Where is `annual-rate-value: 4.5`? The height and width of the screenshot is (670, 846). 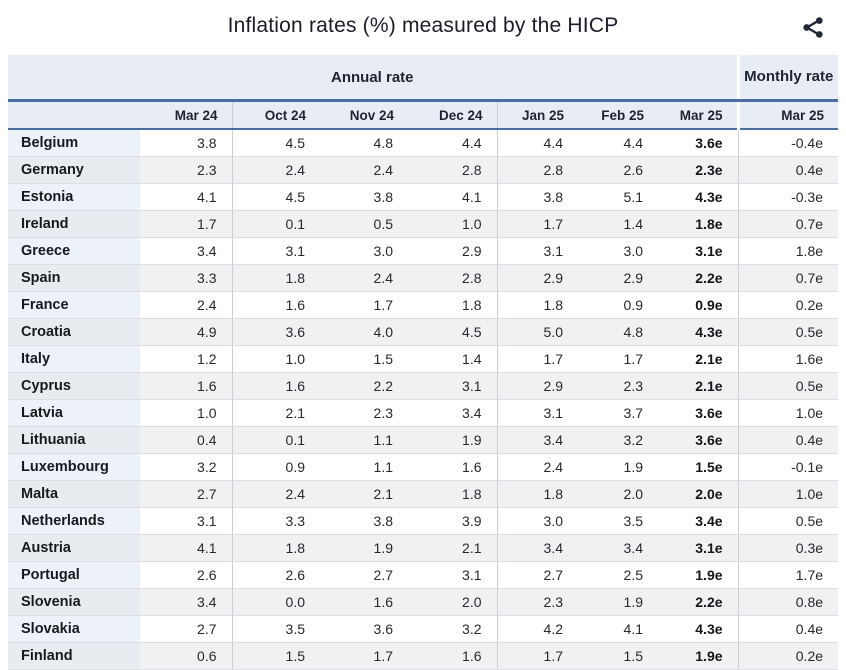 annual-rate-value: 4.5 is located at coordinates (452, 332).